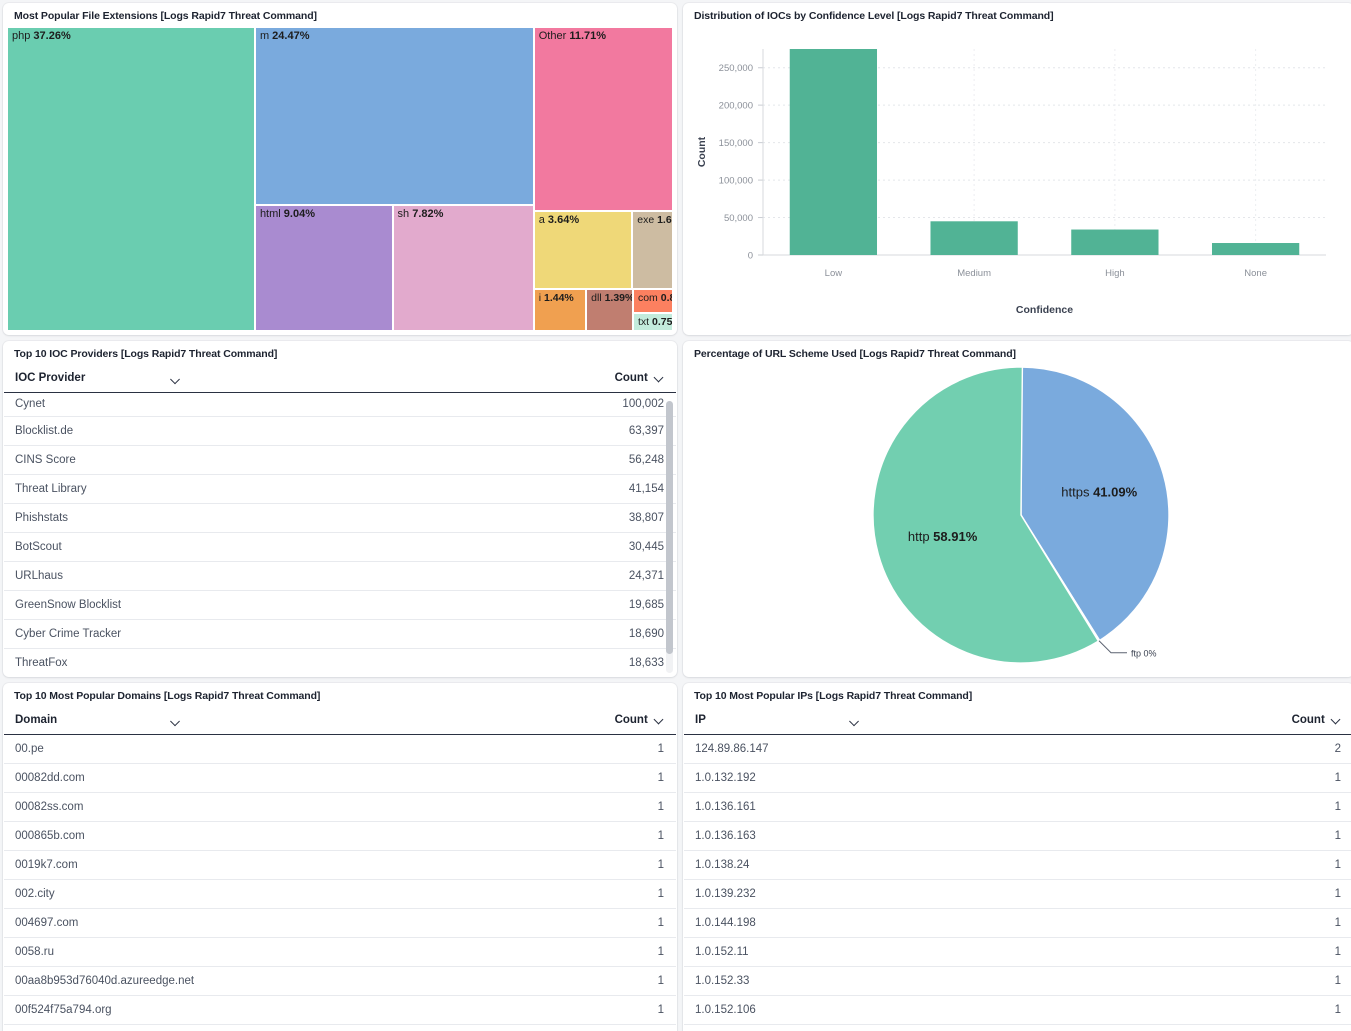  Describe the element at coordinates (1017, 1010) in the screenshot. I see `table-row: 1.0.152.106 1` at that location.